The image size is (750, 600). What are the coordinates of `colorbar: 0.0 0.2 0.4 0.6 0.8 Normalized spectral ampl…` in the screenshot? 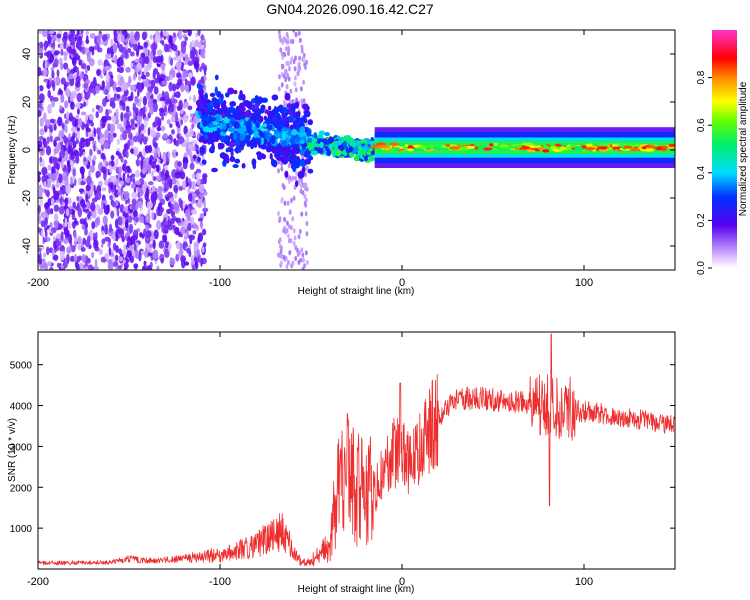 It's located at (722, 152).